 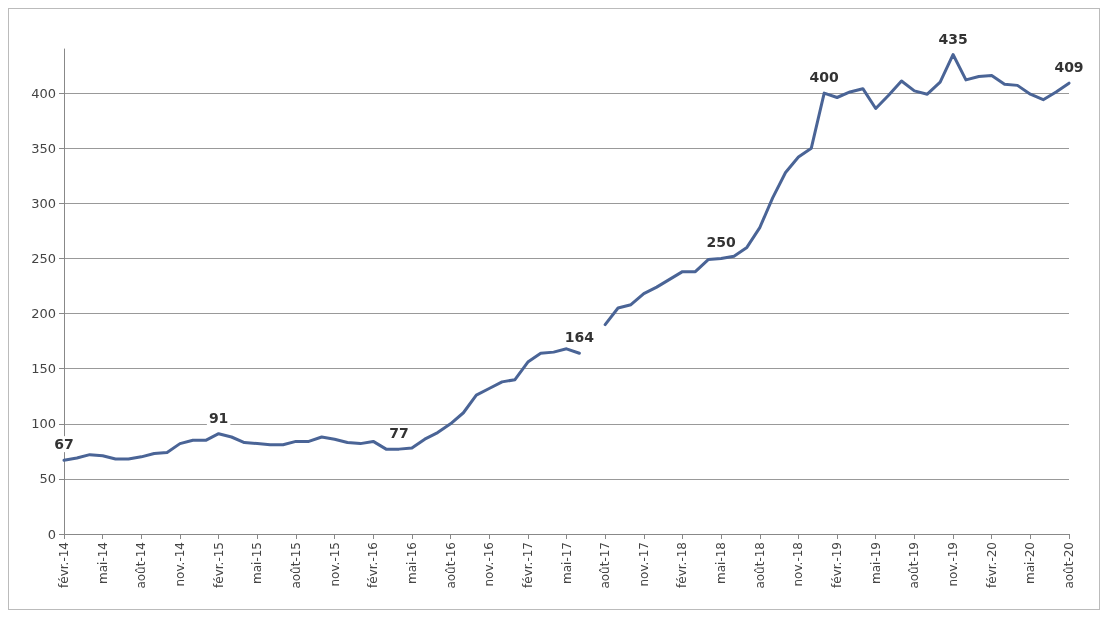 I want to click on x-tick-label: nov.-16, so click(x=489, y=564).